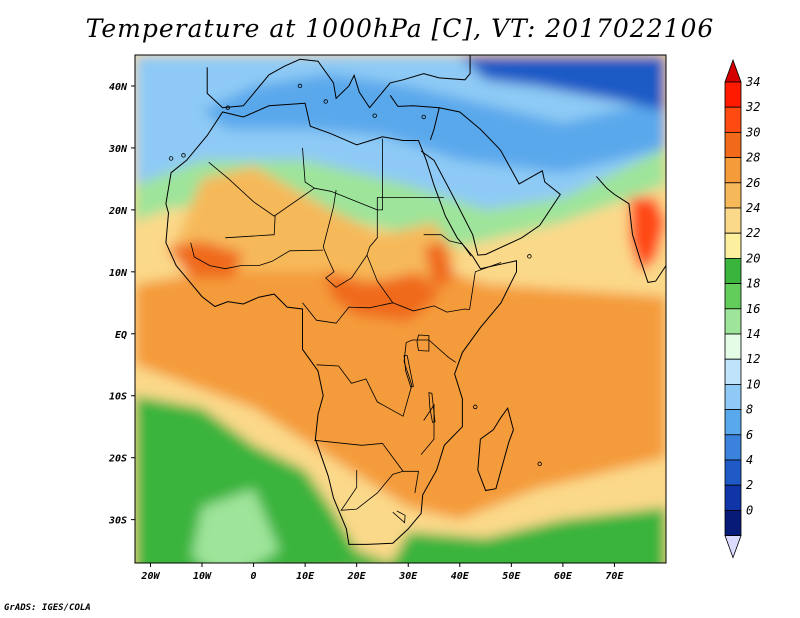 Image resolution: width=800 pixels, height=618 pixels. What do you see at coordinates (749, 410) in the screenshot?
I see `colorbar-label: 8` at bounding box center [749, 410].